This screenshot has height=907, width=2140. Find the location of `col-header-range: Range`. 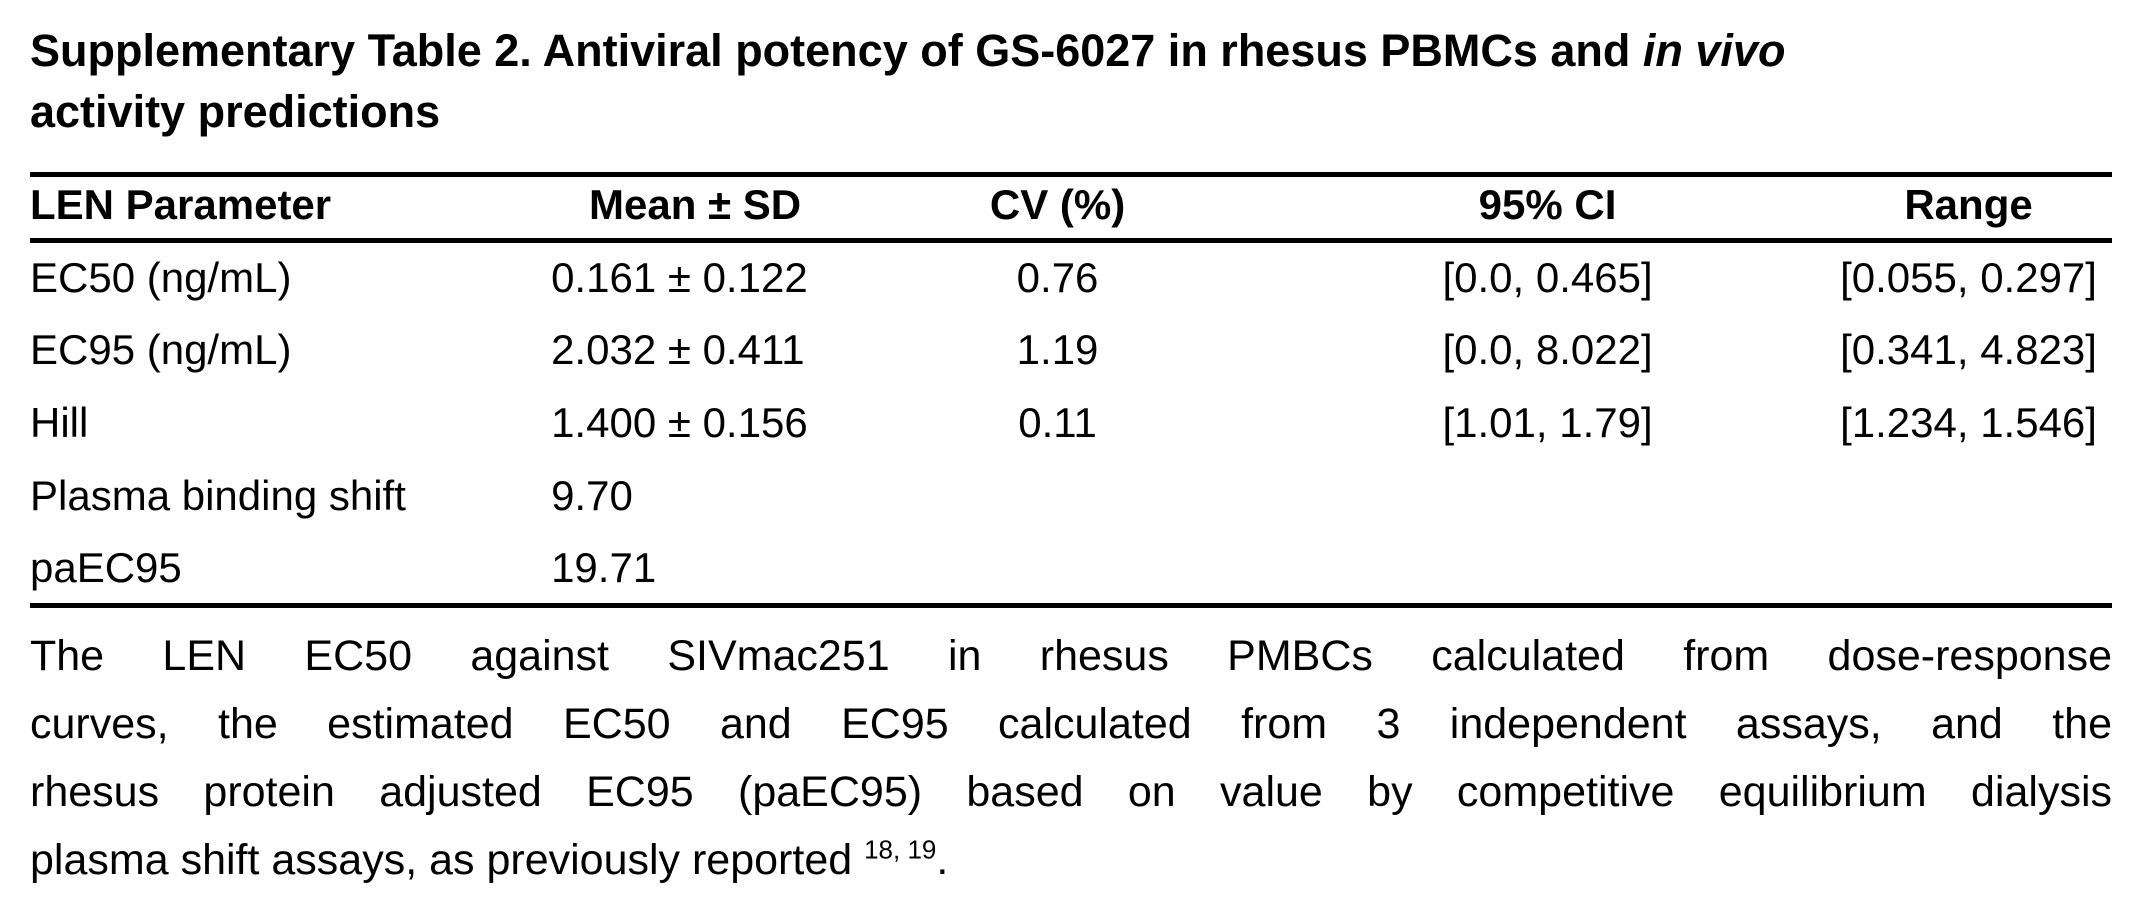

col-header-range: Range is located at coordinates (1968, 204).